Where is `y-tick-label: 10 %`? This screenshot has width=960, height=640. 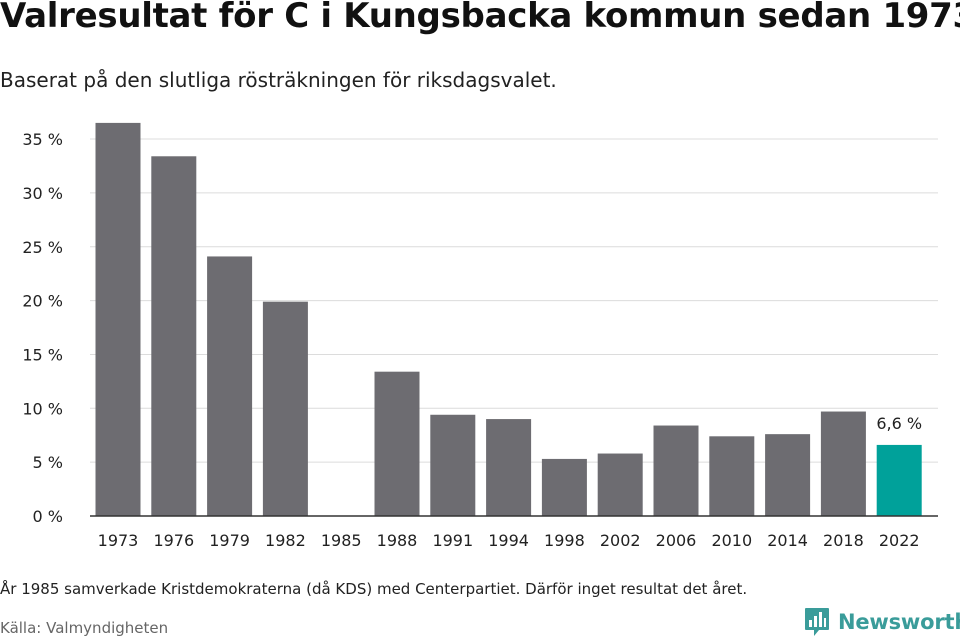 y-tick-label: 10 % is located at coordinates (42, 408).